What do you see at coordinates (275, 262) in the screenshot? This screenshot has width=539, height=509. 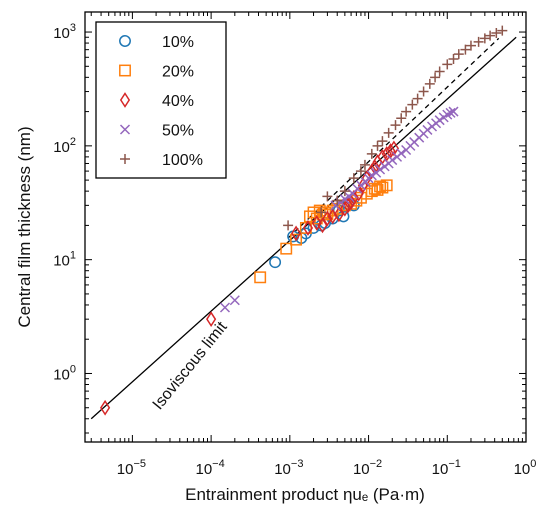 I see `data-point-circle` at bounding box center [275, 262].